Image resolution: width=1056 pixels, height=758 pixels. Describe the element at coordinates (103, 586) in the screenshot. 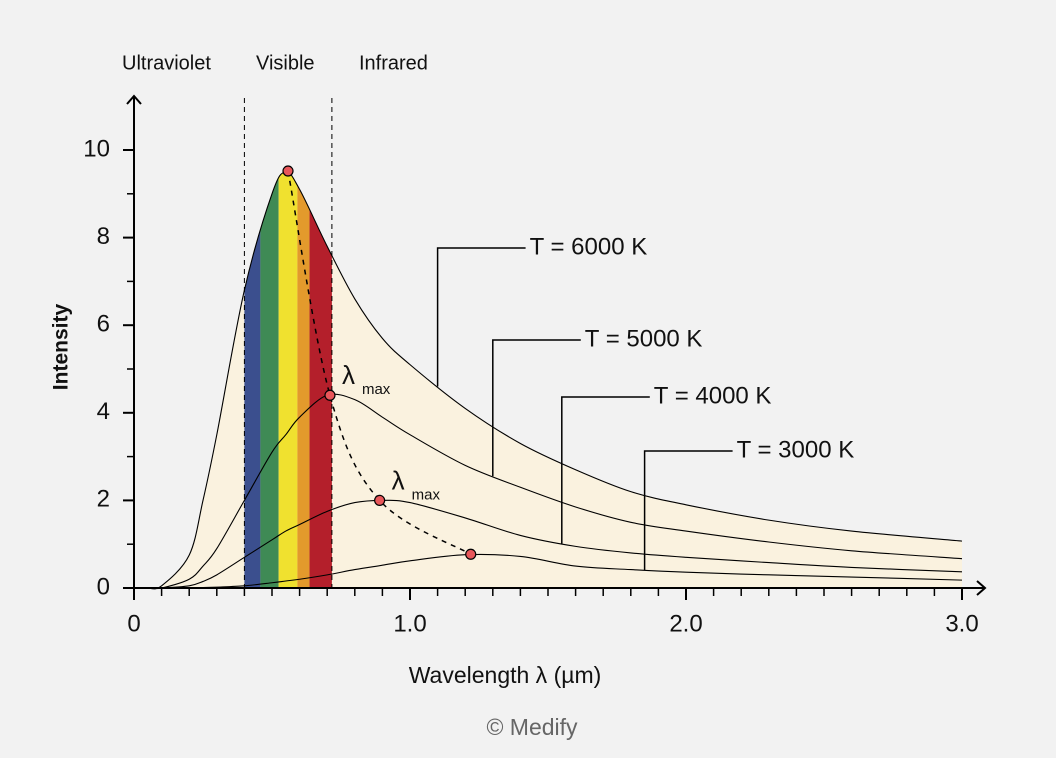

I see `y-tick-label: 0` at that location.